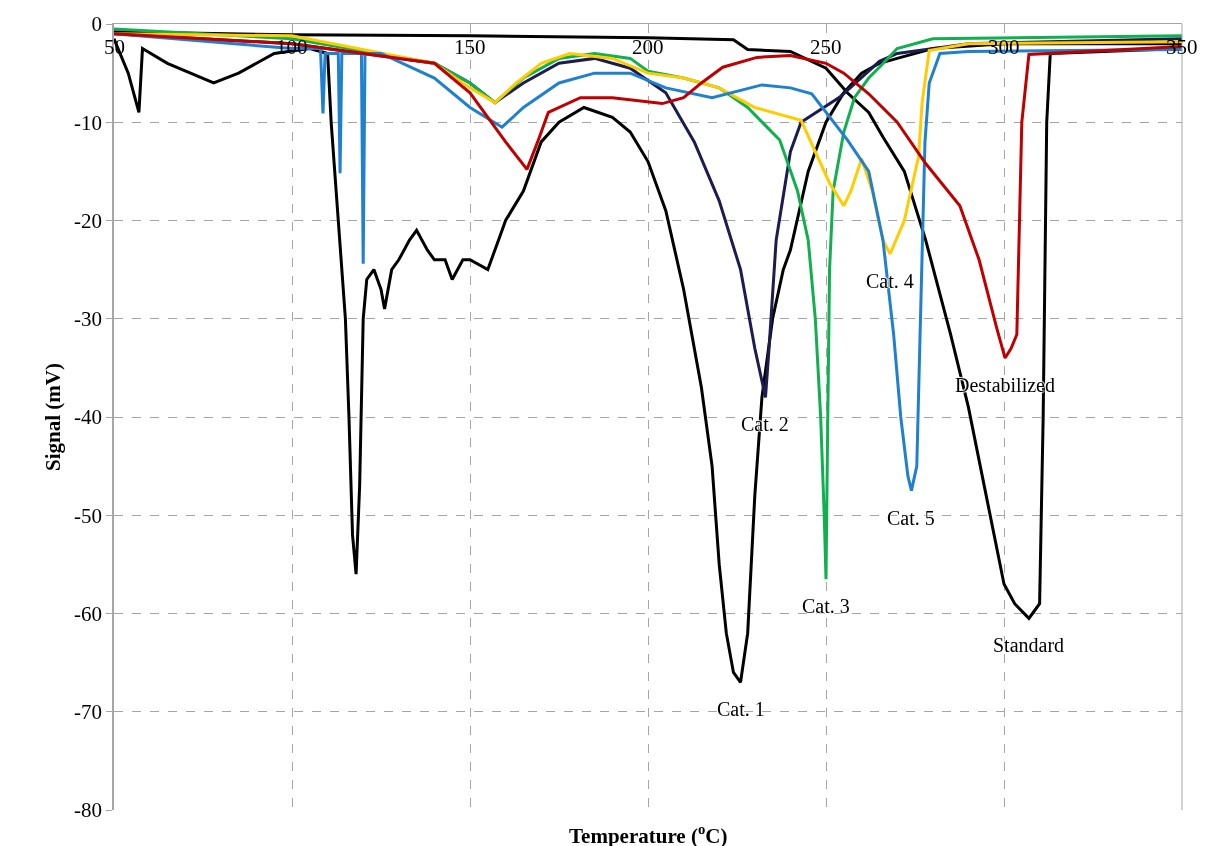 Image resolution: width=1207 pixels, height=846 pixels. What do you see at coordinates (88, 122) in the screenshot?
I see `y-tick-label: -10` at bounding box center [88, 122].